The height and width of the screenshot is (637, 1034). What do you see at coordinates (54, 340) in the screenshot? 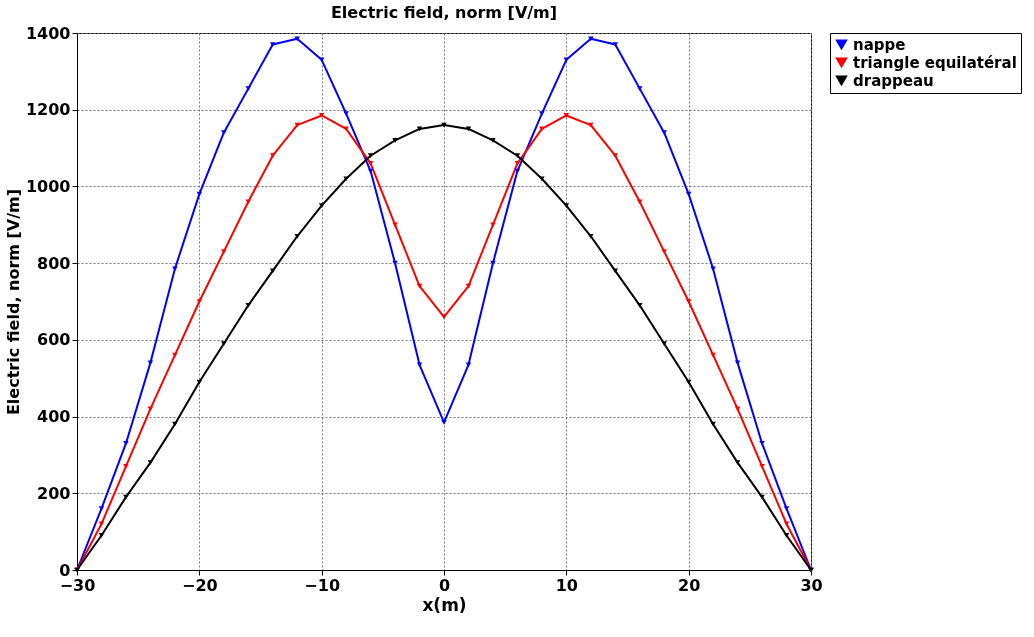
I see `y-tick-label: 600` at bounding box center [54, 340].